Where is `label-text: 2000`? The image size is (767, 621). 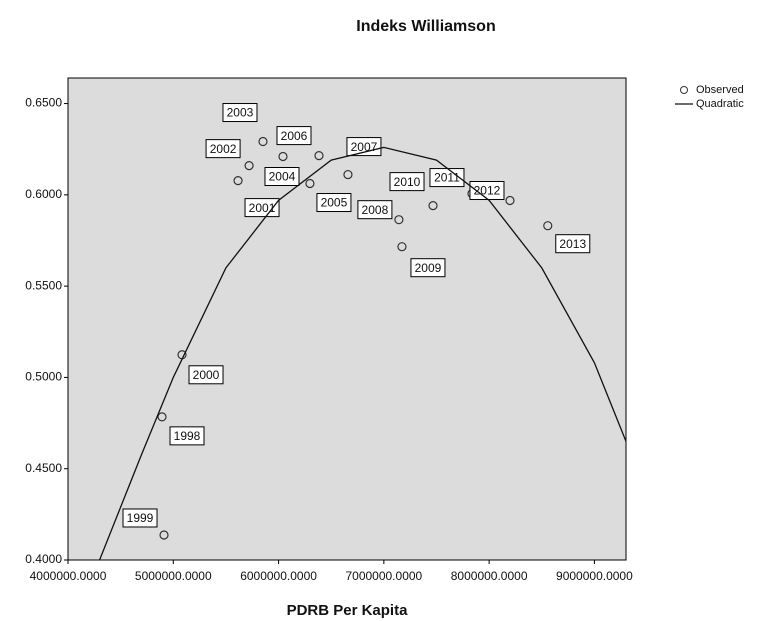 label-text: 2000 is located at coordinates (206, 375).